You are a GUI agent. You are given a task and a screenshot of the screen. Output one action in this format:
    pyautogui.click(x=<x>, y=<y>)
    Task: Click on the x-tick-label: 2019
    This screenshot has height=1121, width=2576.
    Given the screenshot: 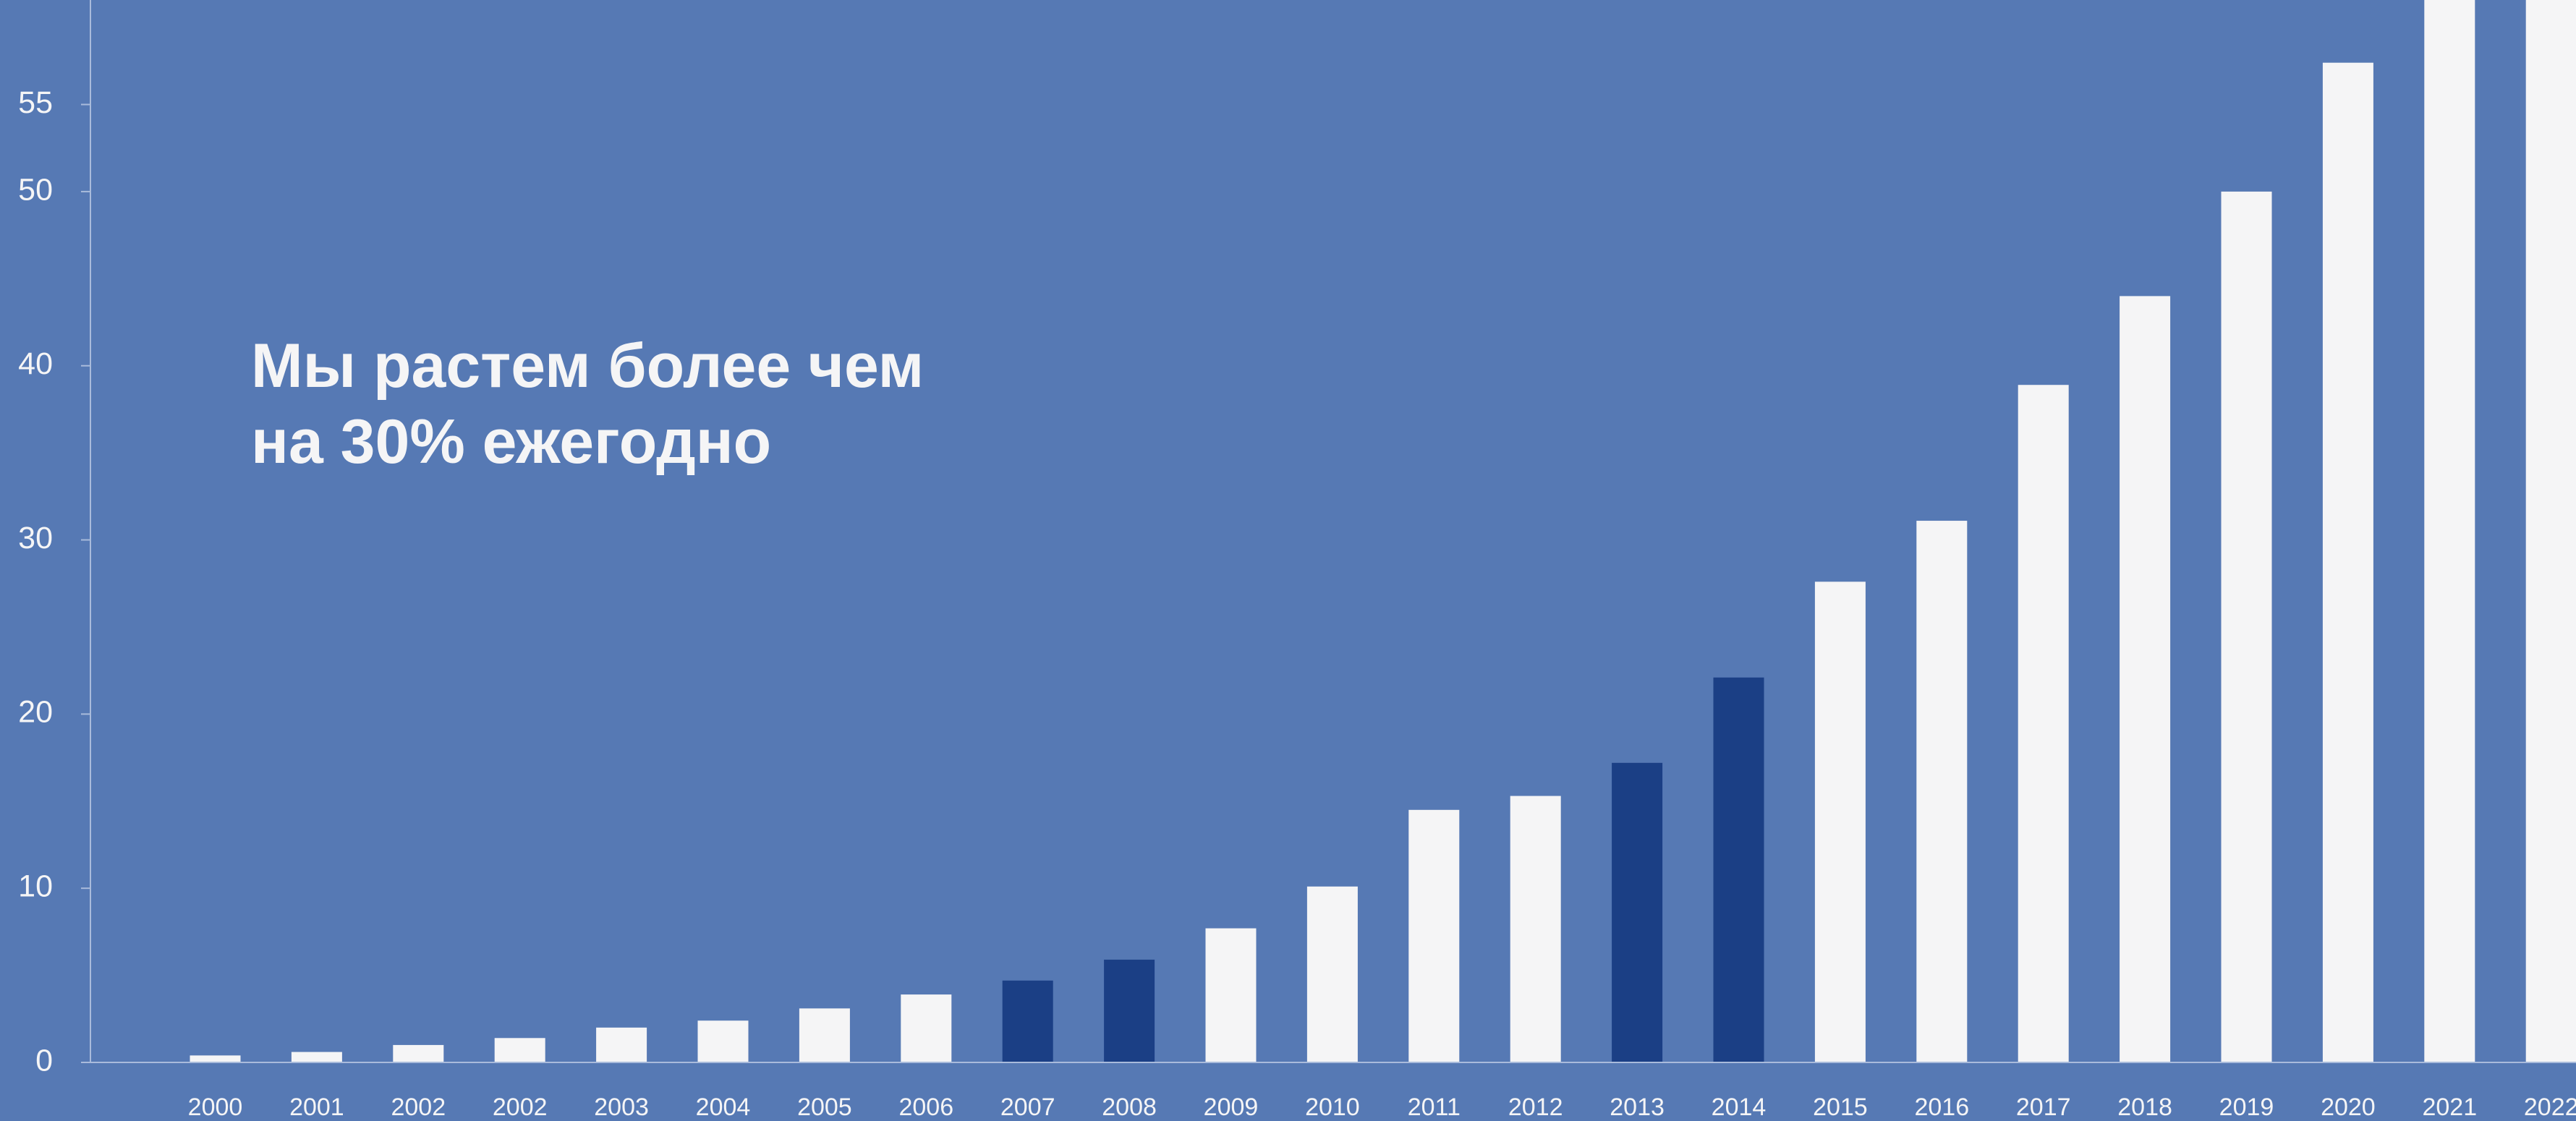 What is the action you would take?
    pyautogui.click(x=2246, y=1107)
    